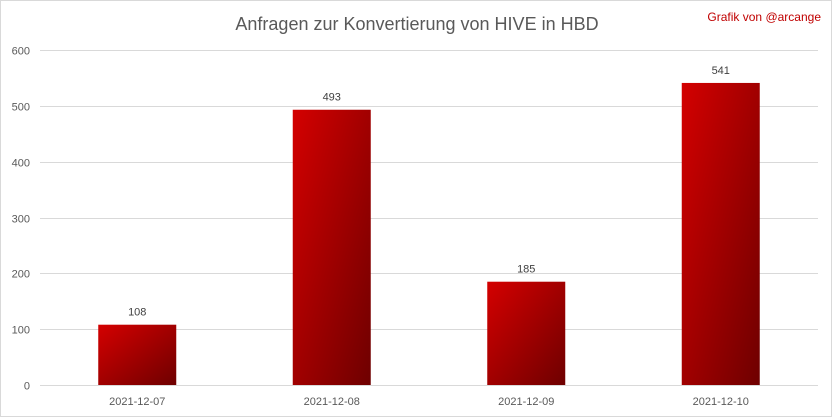 The height and width of the screenshot is (417, 832). What do you see at coordinates (764, 17) in the screenshot?
I see `chart-credit: Grafik von @arcange` at bounding box center [764, 17].